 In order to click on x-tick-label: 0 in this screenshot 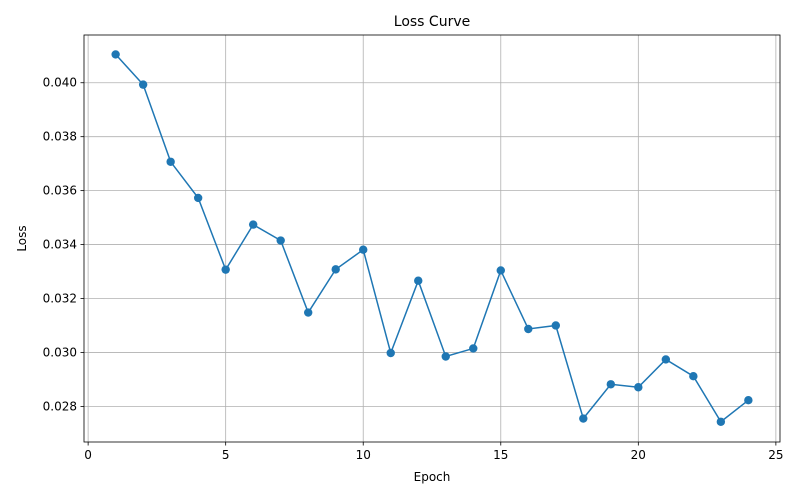, I will do `click(88, 455)`.